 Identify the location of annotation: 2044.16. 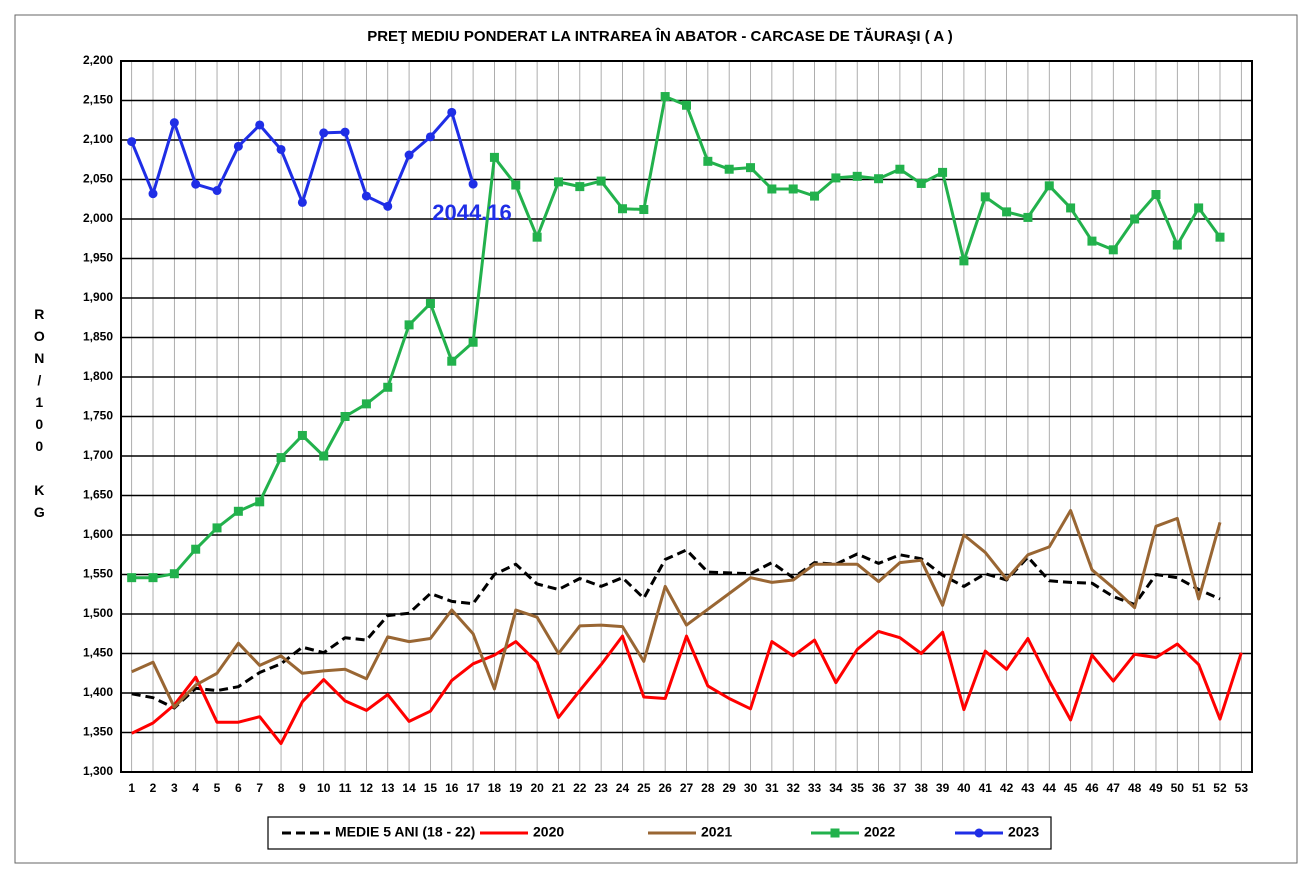
(472, 212).